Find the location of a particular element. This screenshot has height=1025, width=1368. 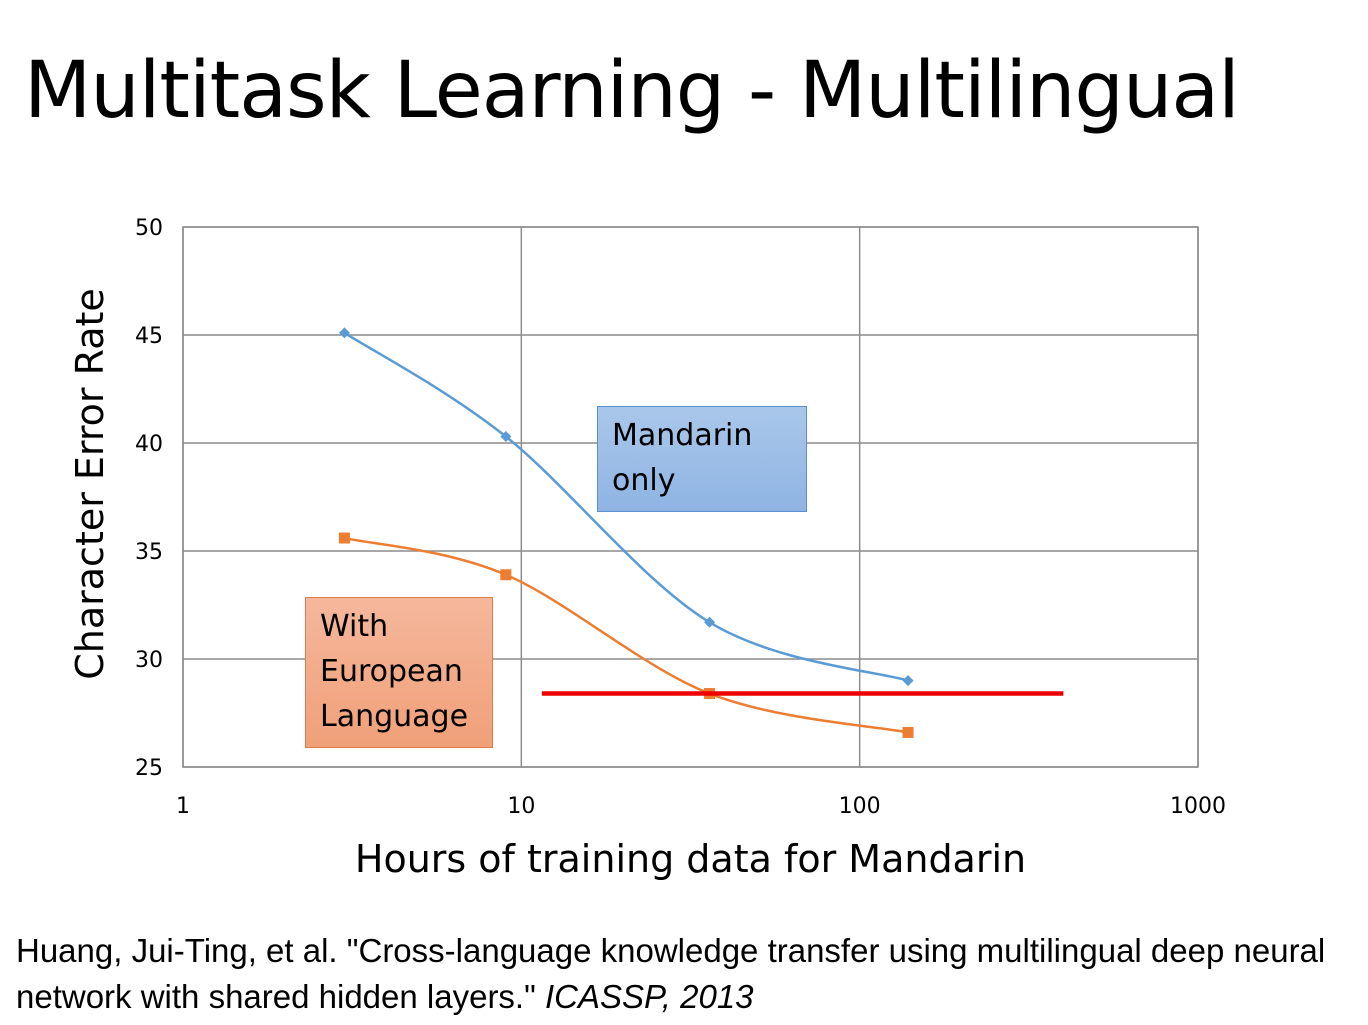

citation-venue: ICASSP, 2013 is located at coordinates (649, 996).